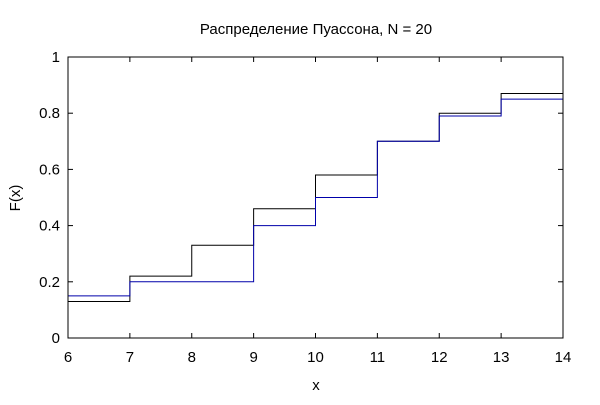 The width and height of the screenshot is (600, 405). I want to click on x-tick-label: 13, so click(501, 357).